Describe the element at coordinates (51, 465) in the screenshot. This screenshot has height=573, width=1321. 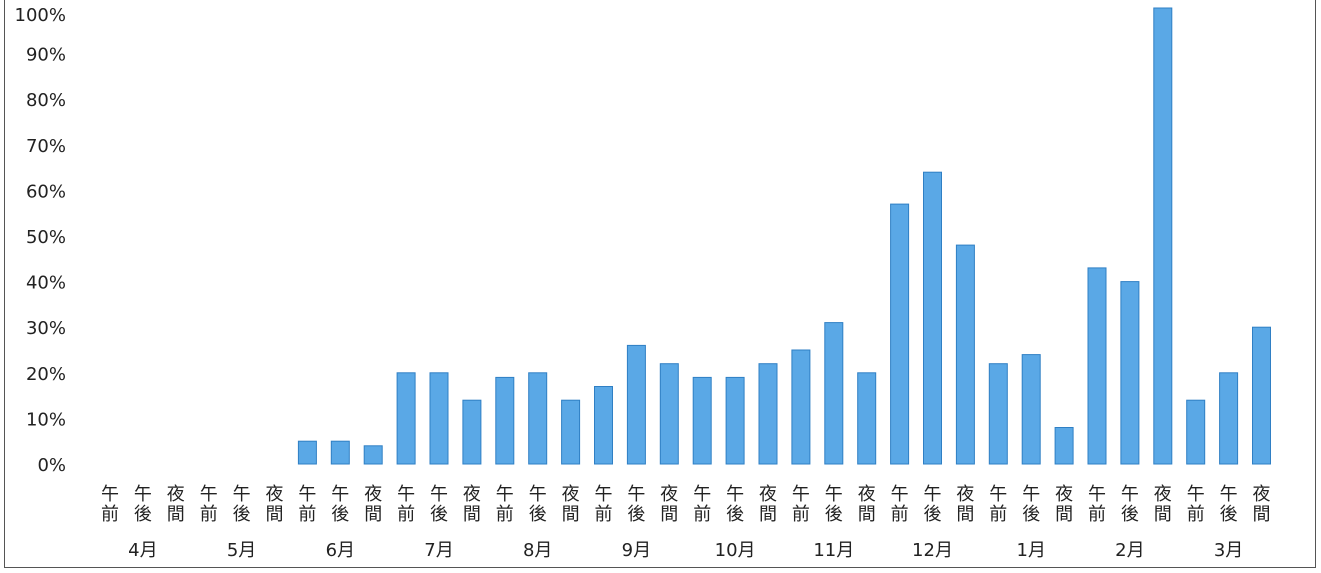
I see `y-tick-label: 0%` at that location.